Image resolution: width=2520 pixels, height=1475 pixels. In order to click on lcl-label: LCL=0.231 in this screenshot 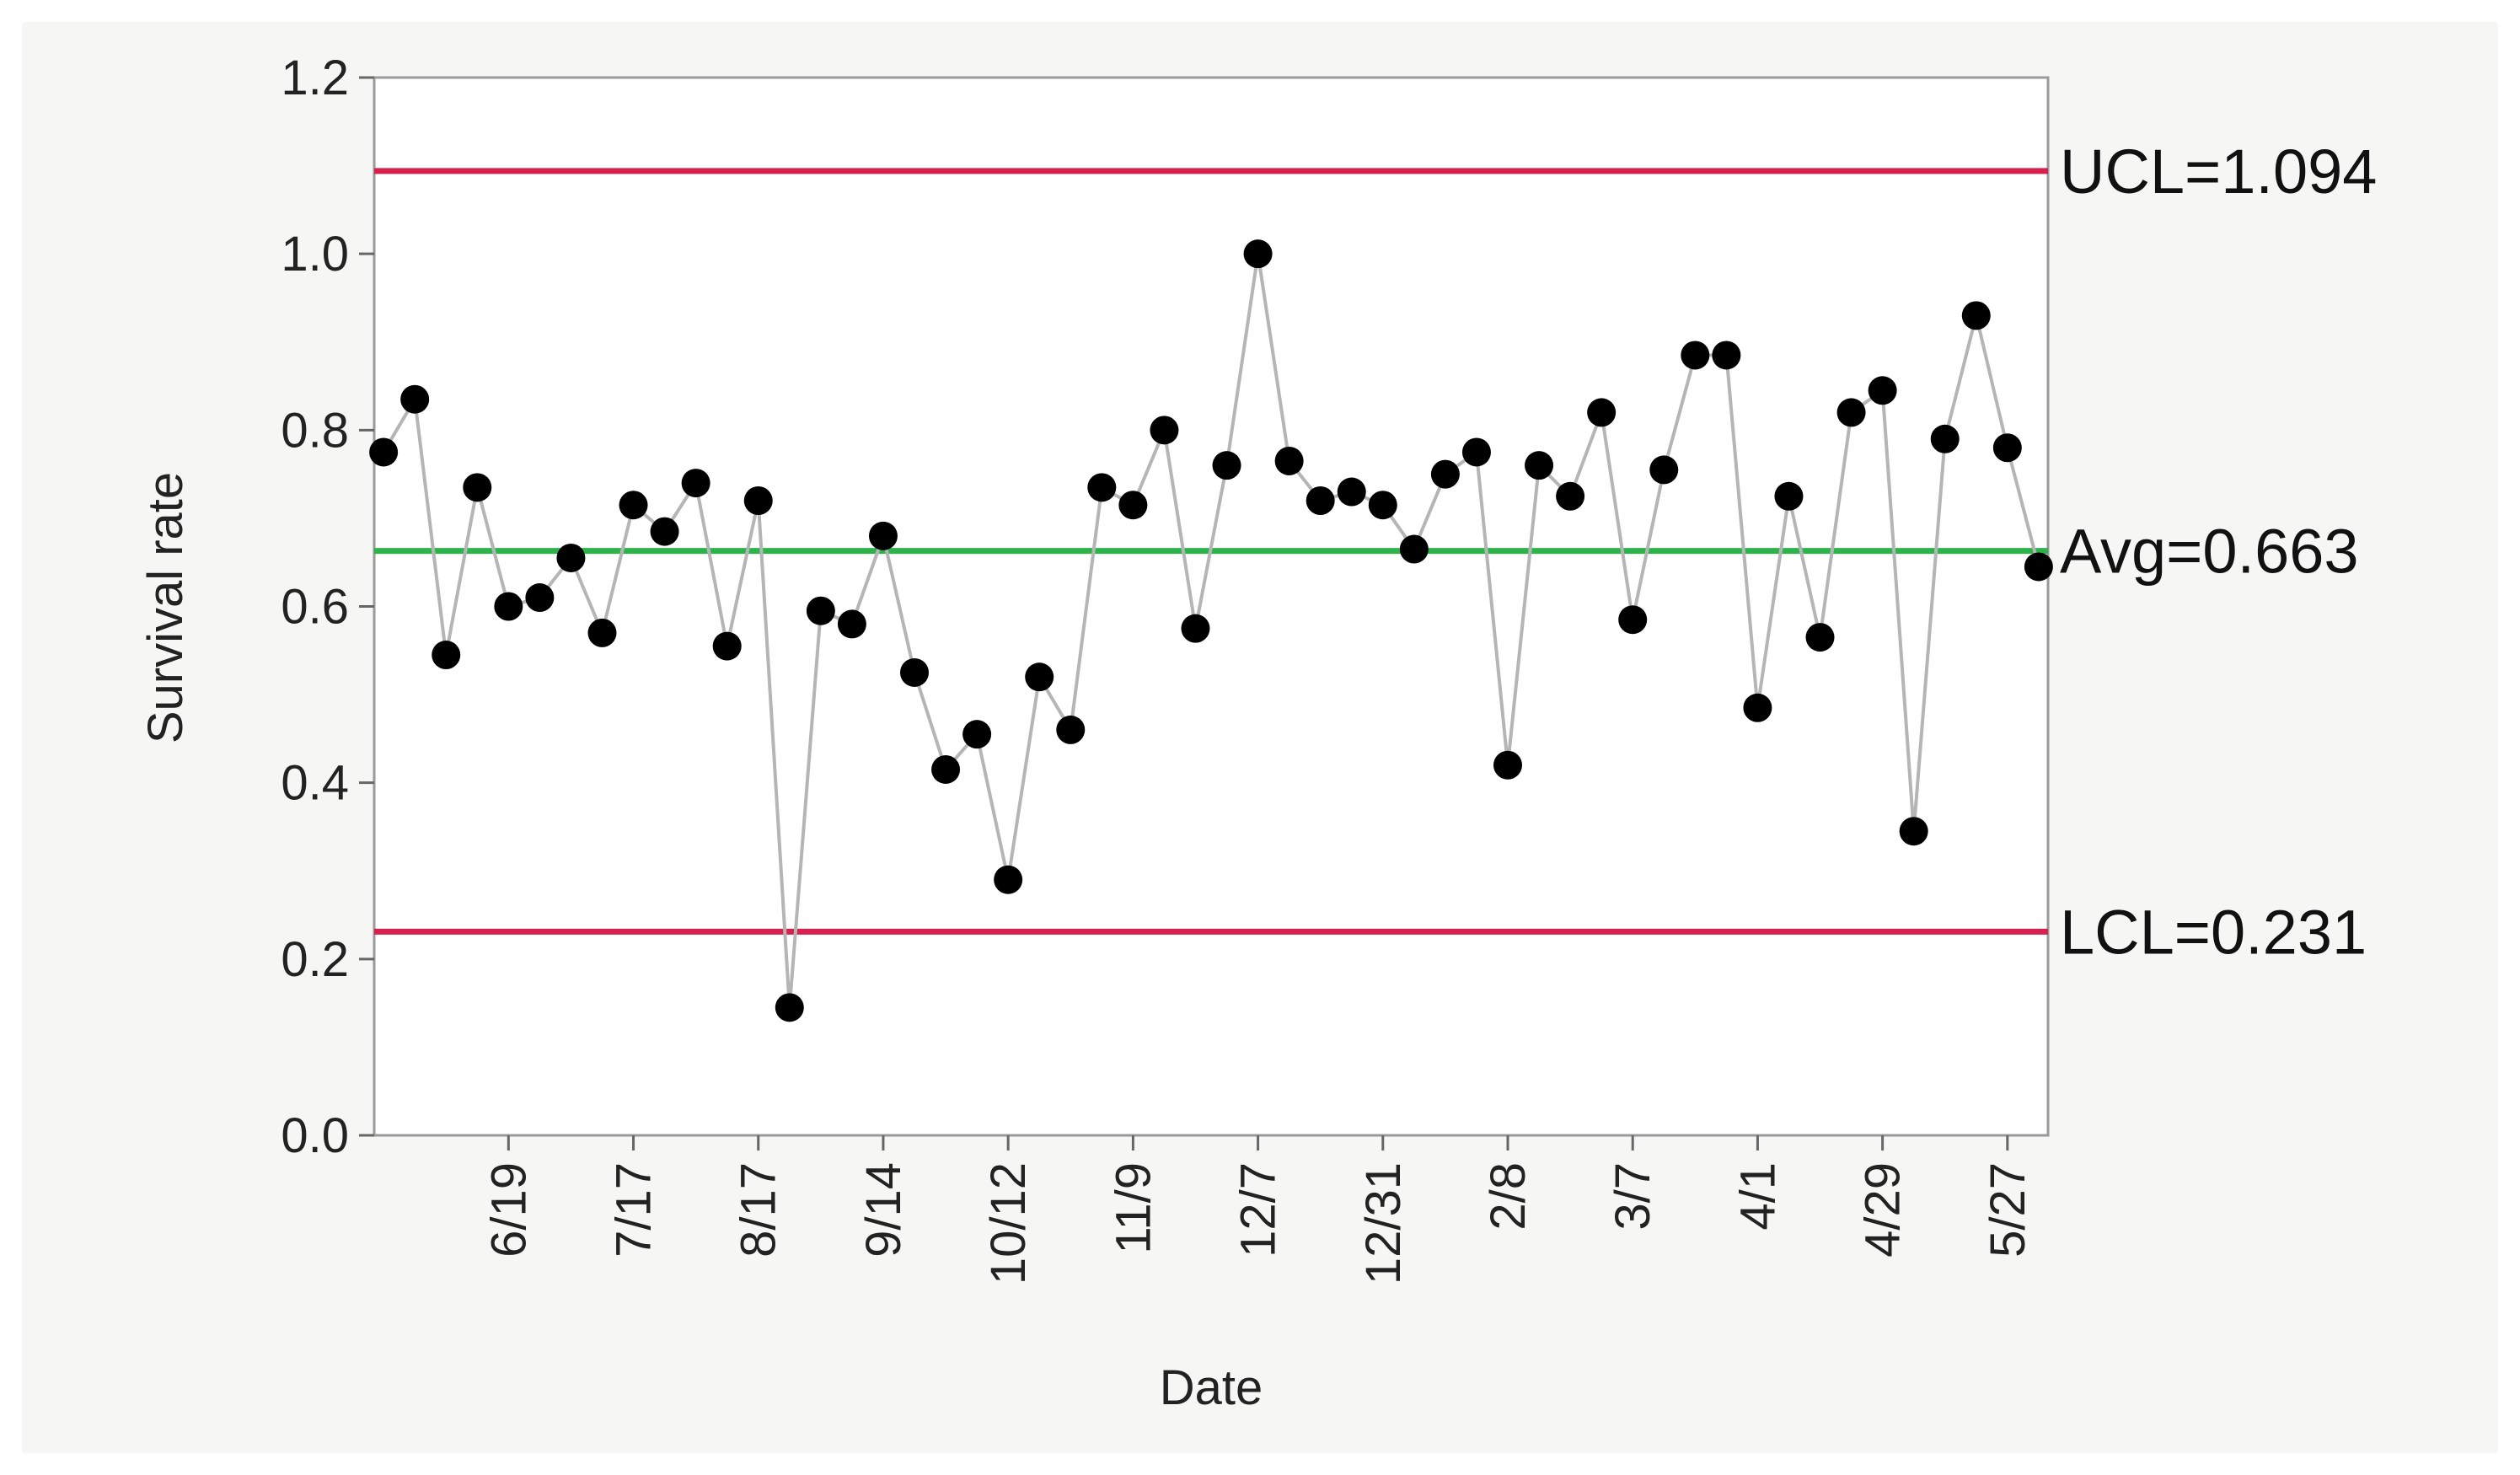, I will do `click(2213, 932)`.